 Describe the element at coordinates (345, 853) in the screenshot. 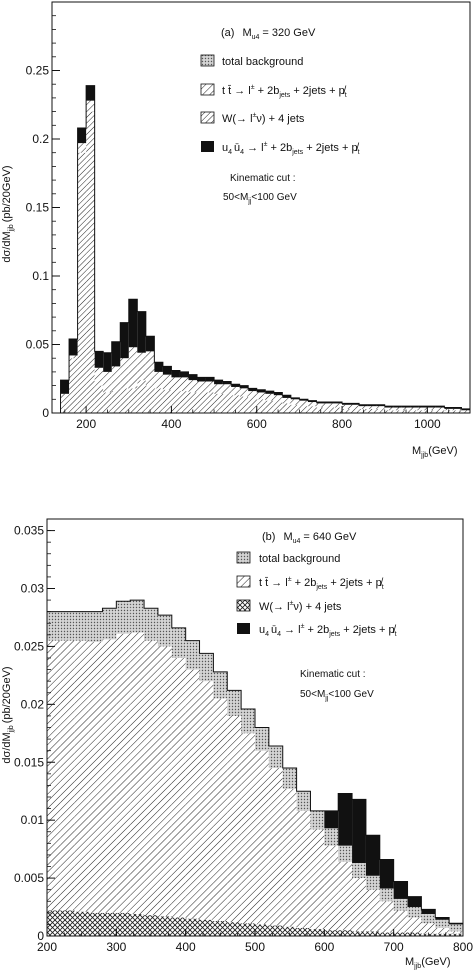

I see `panel-b-bar-s2-b21` at that location.